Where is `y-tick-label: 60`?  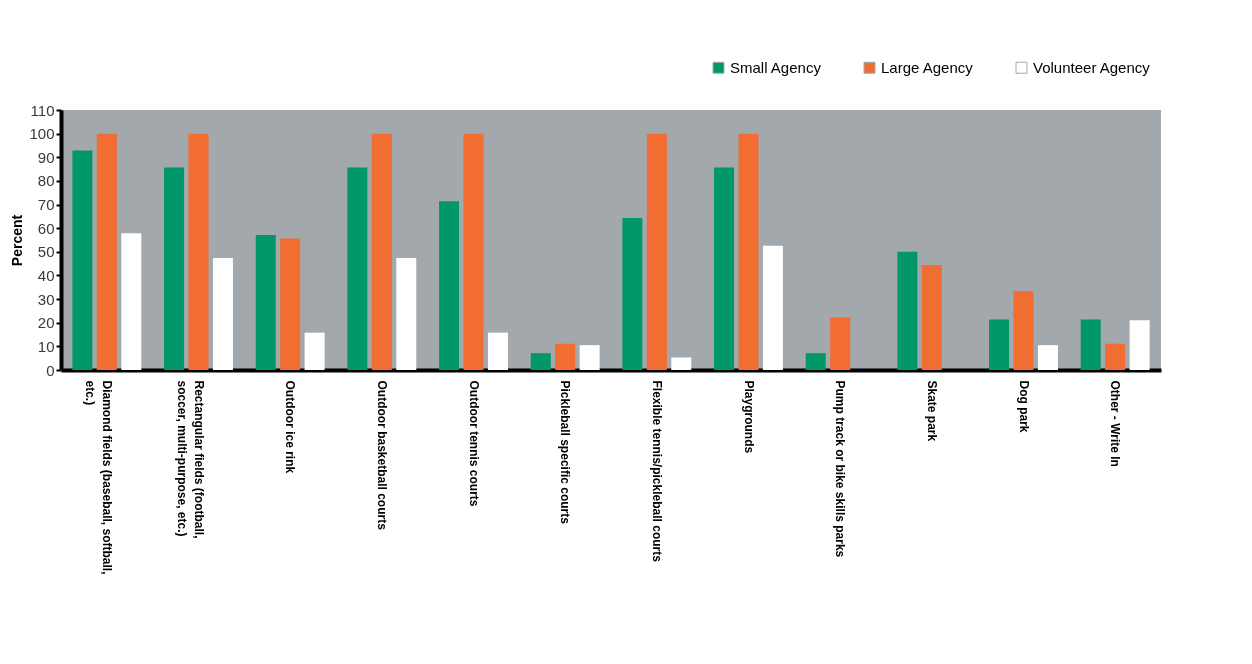
y-tick-label: 60 is located at coordinates (46, 228).